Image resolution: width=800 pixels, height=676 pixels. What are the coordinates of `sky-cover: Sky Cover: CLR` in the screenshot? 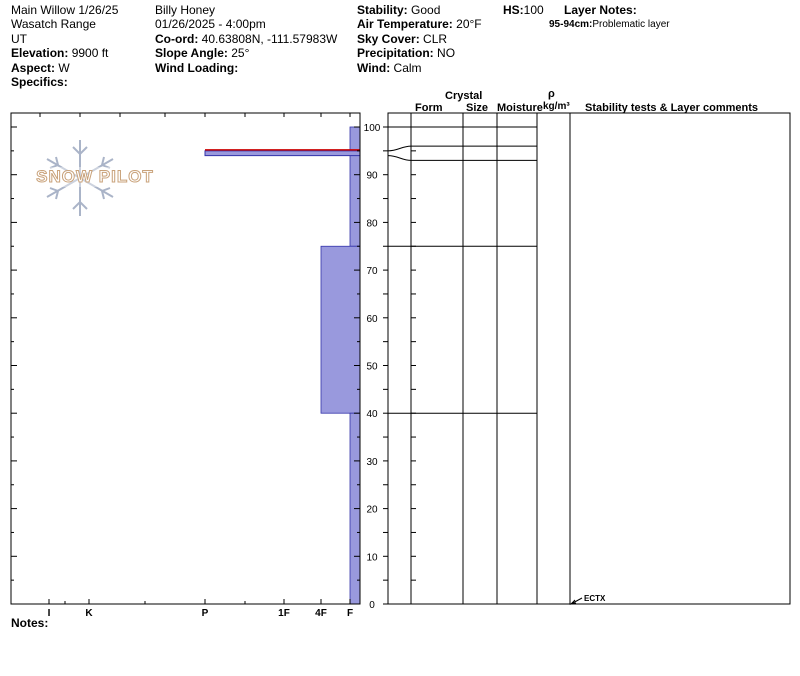 It's located at (402, 39).